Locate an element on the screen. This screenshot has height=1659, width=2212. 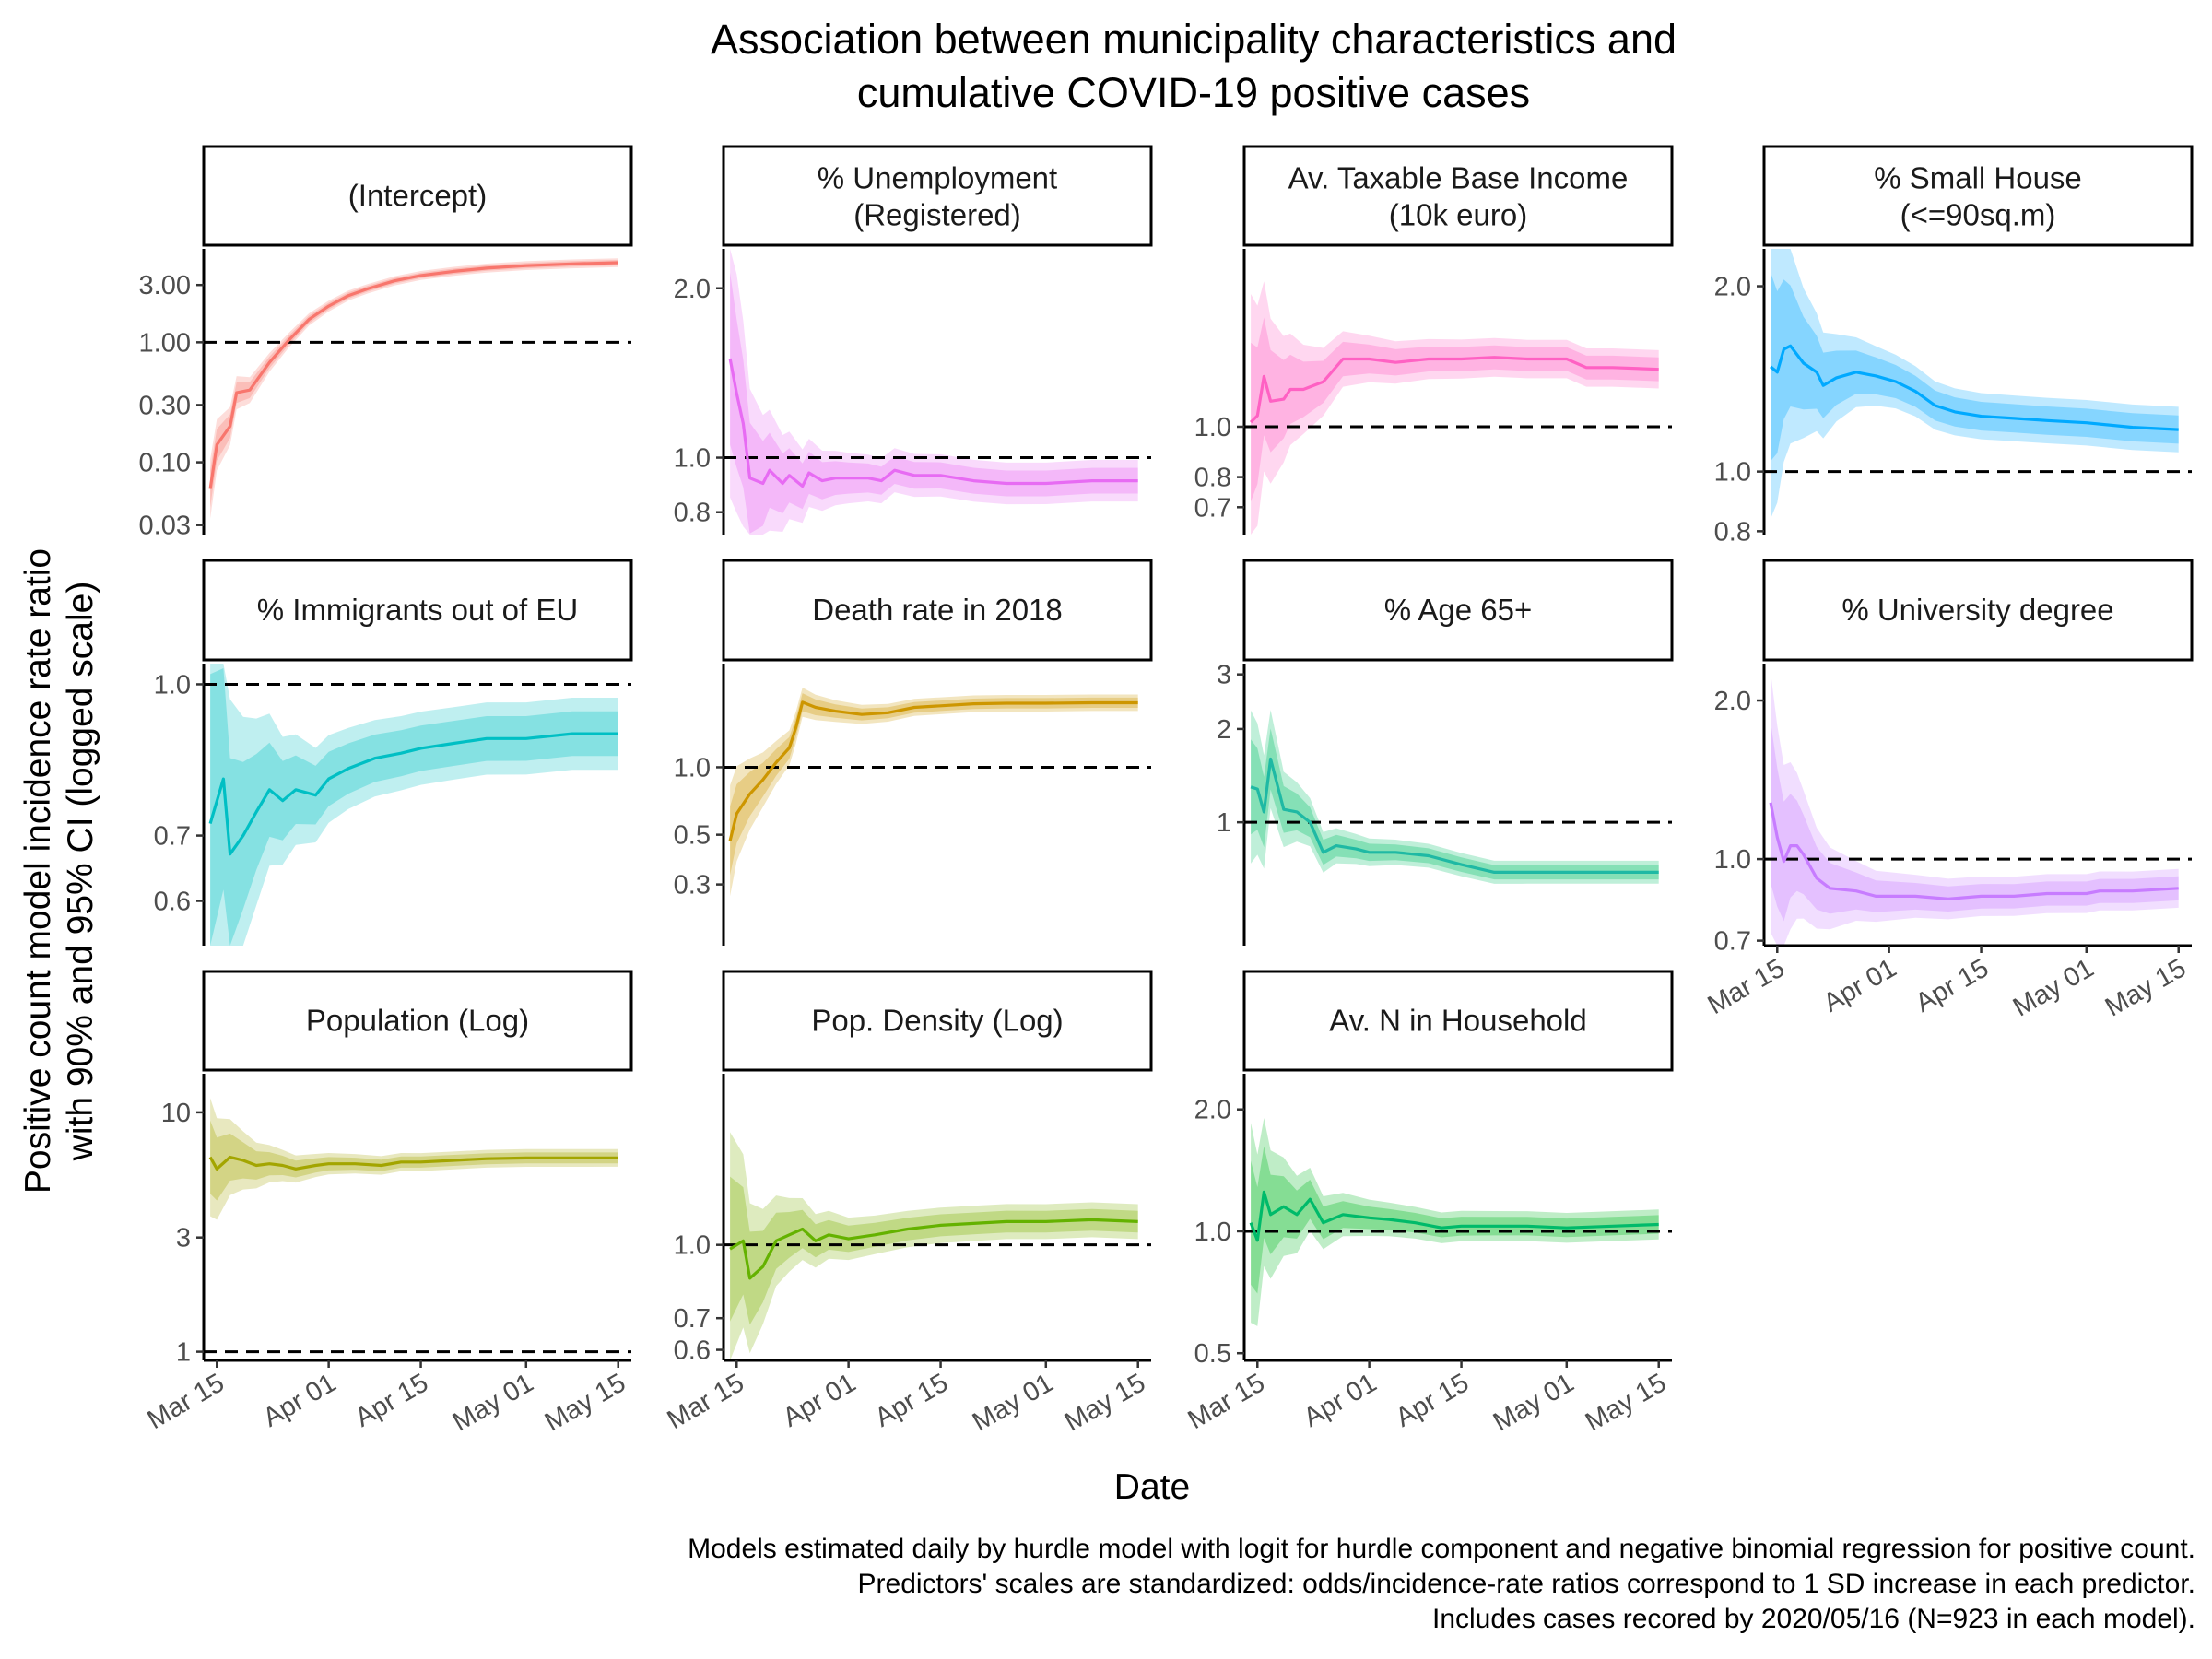
y-tick-label: 2 is located at coordinates (1224, 730).